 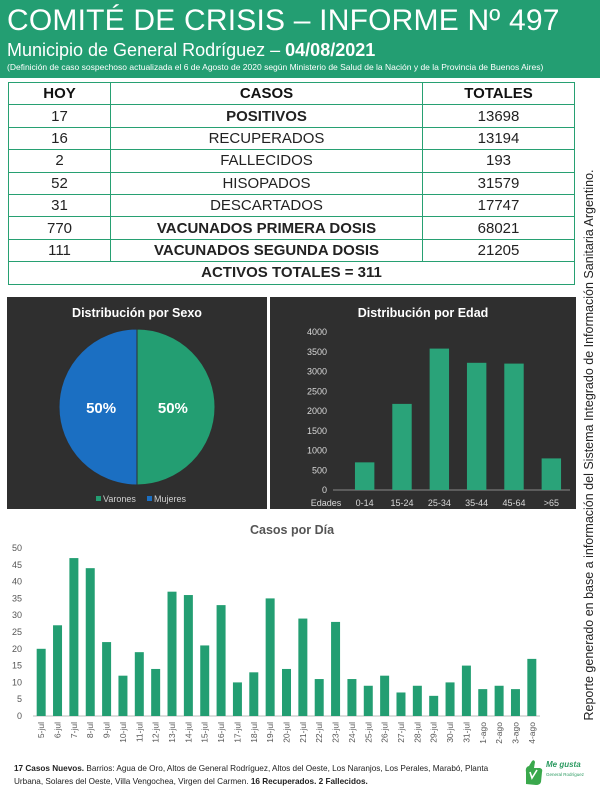 What do you see at coordinates (17, 565) in the screenshot?
I see `y-tick-label: 45` at bounding box center [17, 565].